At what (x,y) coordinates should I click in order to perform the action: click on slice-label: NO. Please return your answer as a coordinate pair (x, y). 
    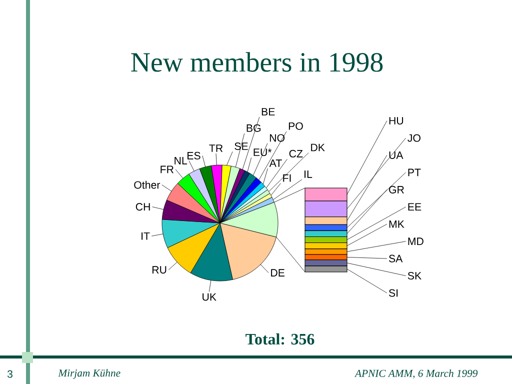
    Looking at the image, I should click on (277, 138).